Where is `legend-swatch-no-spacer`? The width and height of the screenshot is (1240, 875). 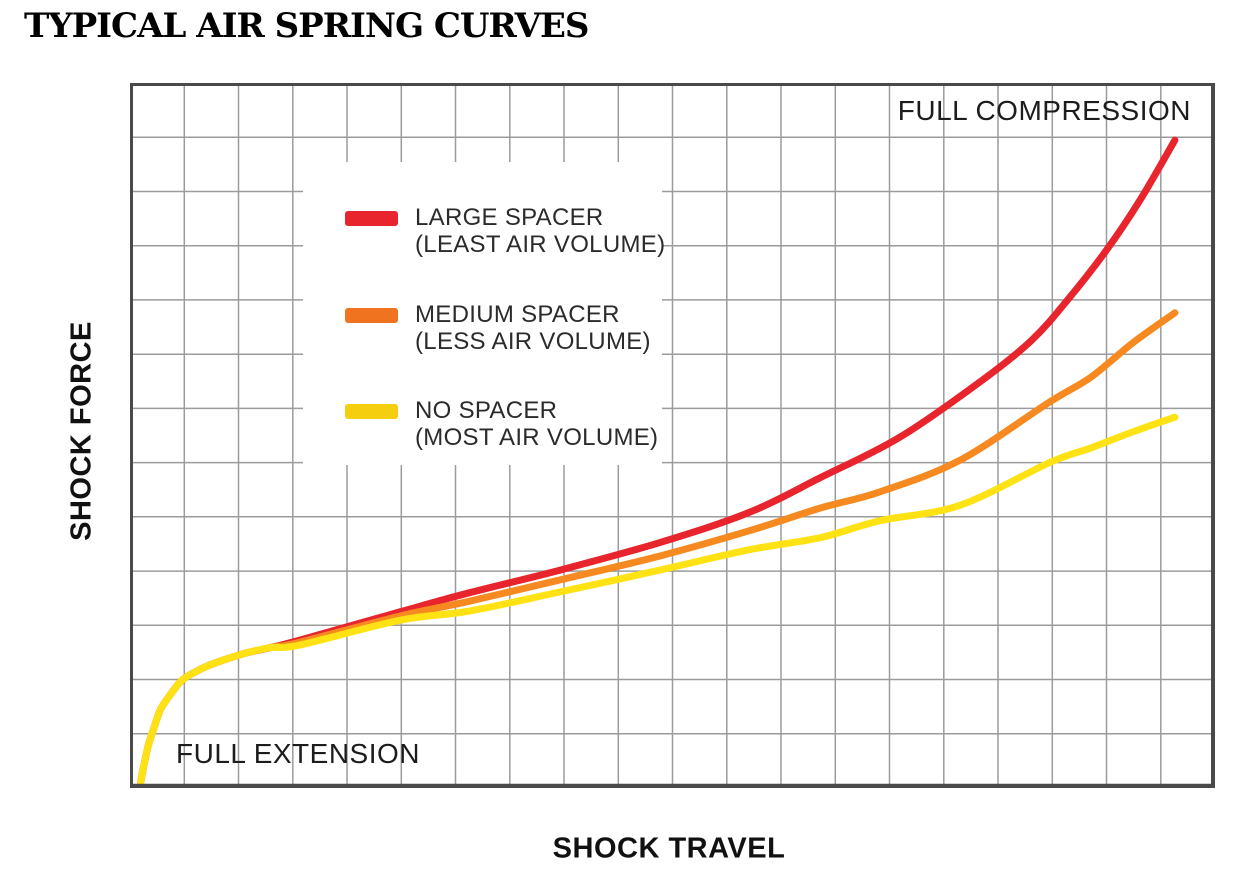
legend-swatch-no-spacer is located at coordinates (371, 411).